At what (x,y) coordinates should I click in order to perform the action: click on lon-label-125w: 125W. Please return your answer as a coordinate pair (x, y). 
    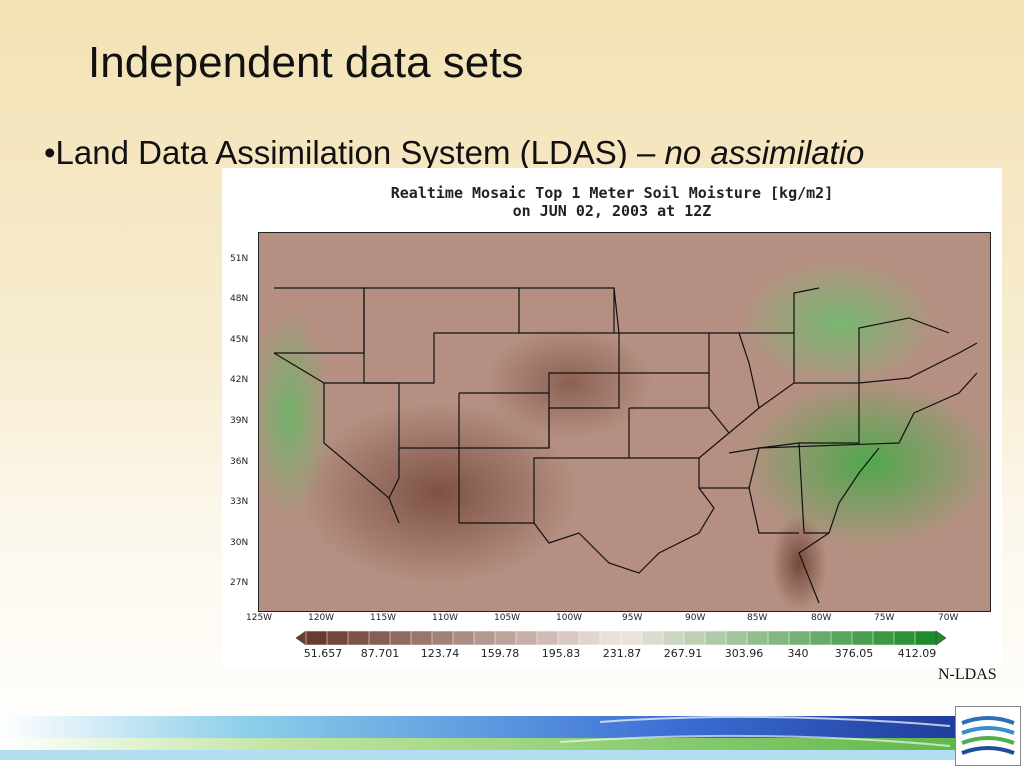
    Looking at the image, I should click on (259, 618).